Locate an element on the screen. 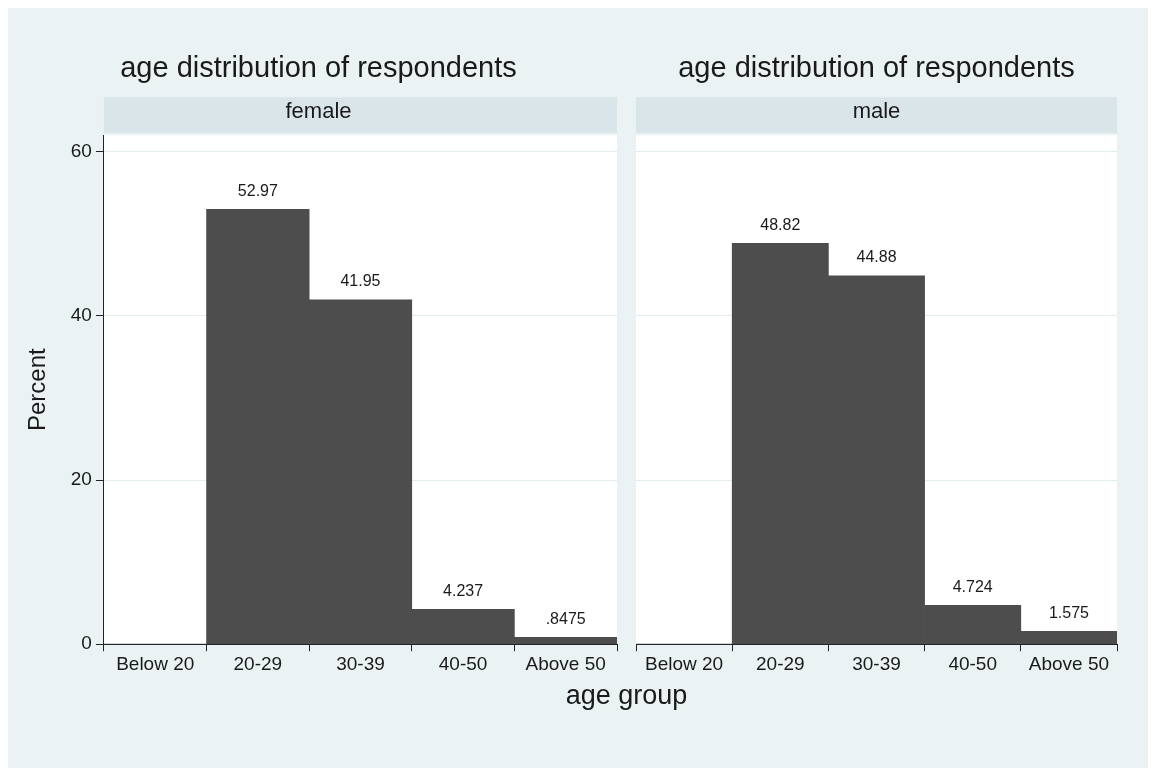 Image resolution: width=1156 pixels, height=776 pixels. data-label: 4.237 is located at coordinates (463, 590).